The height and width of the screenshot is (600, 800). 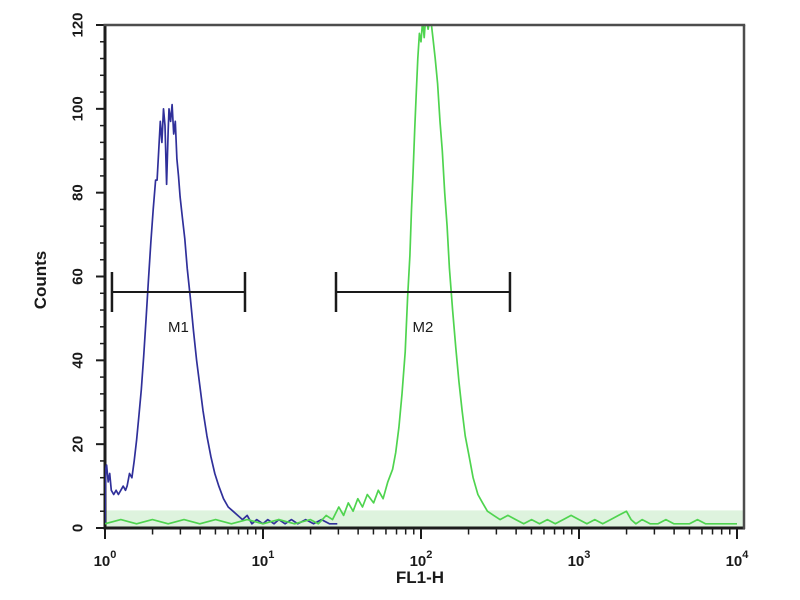 I want to click on gate-label-m2: M2, so click(x=423, y=327).